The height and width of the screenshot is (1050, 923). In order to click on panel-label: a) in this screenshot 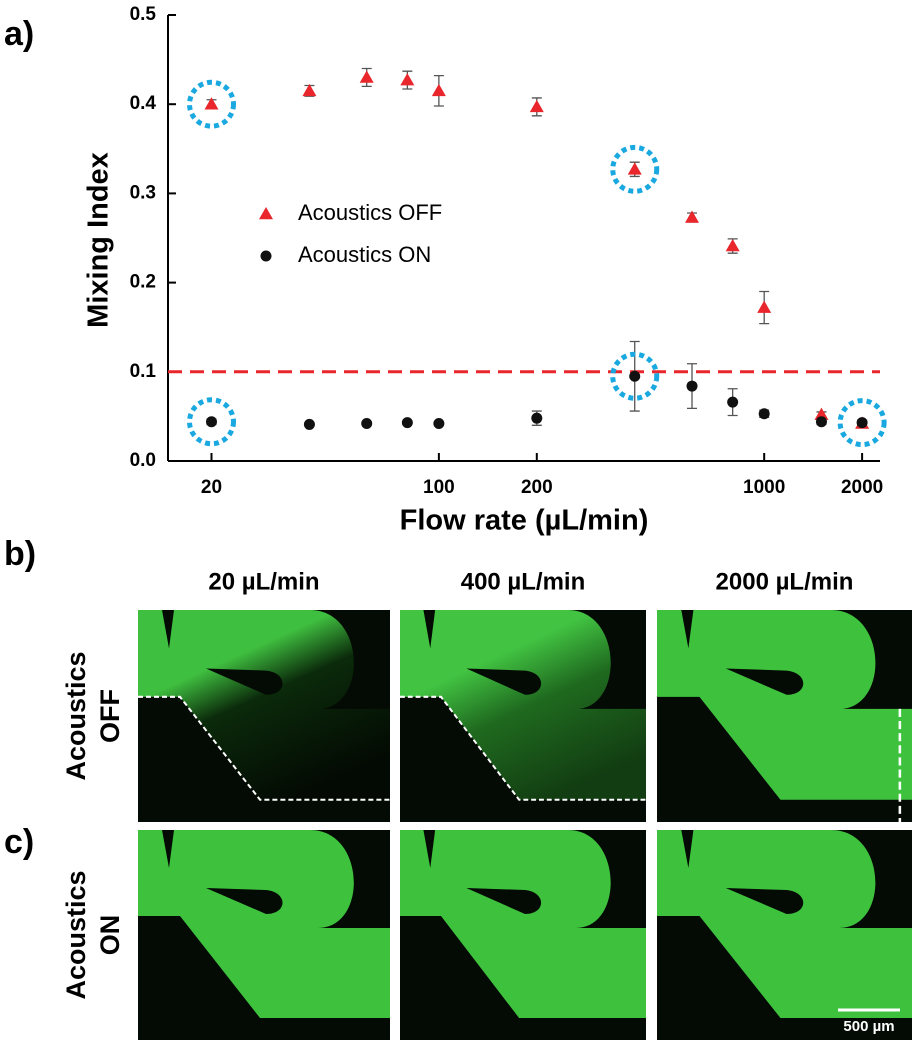, I will do `click(19, 34)`.